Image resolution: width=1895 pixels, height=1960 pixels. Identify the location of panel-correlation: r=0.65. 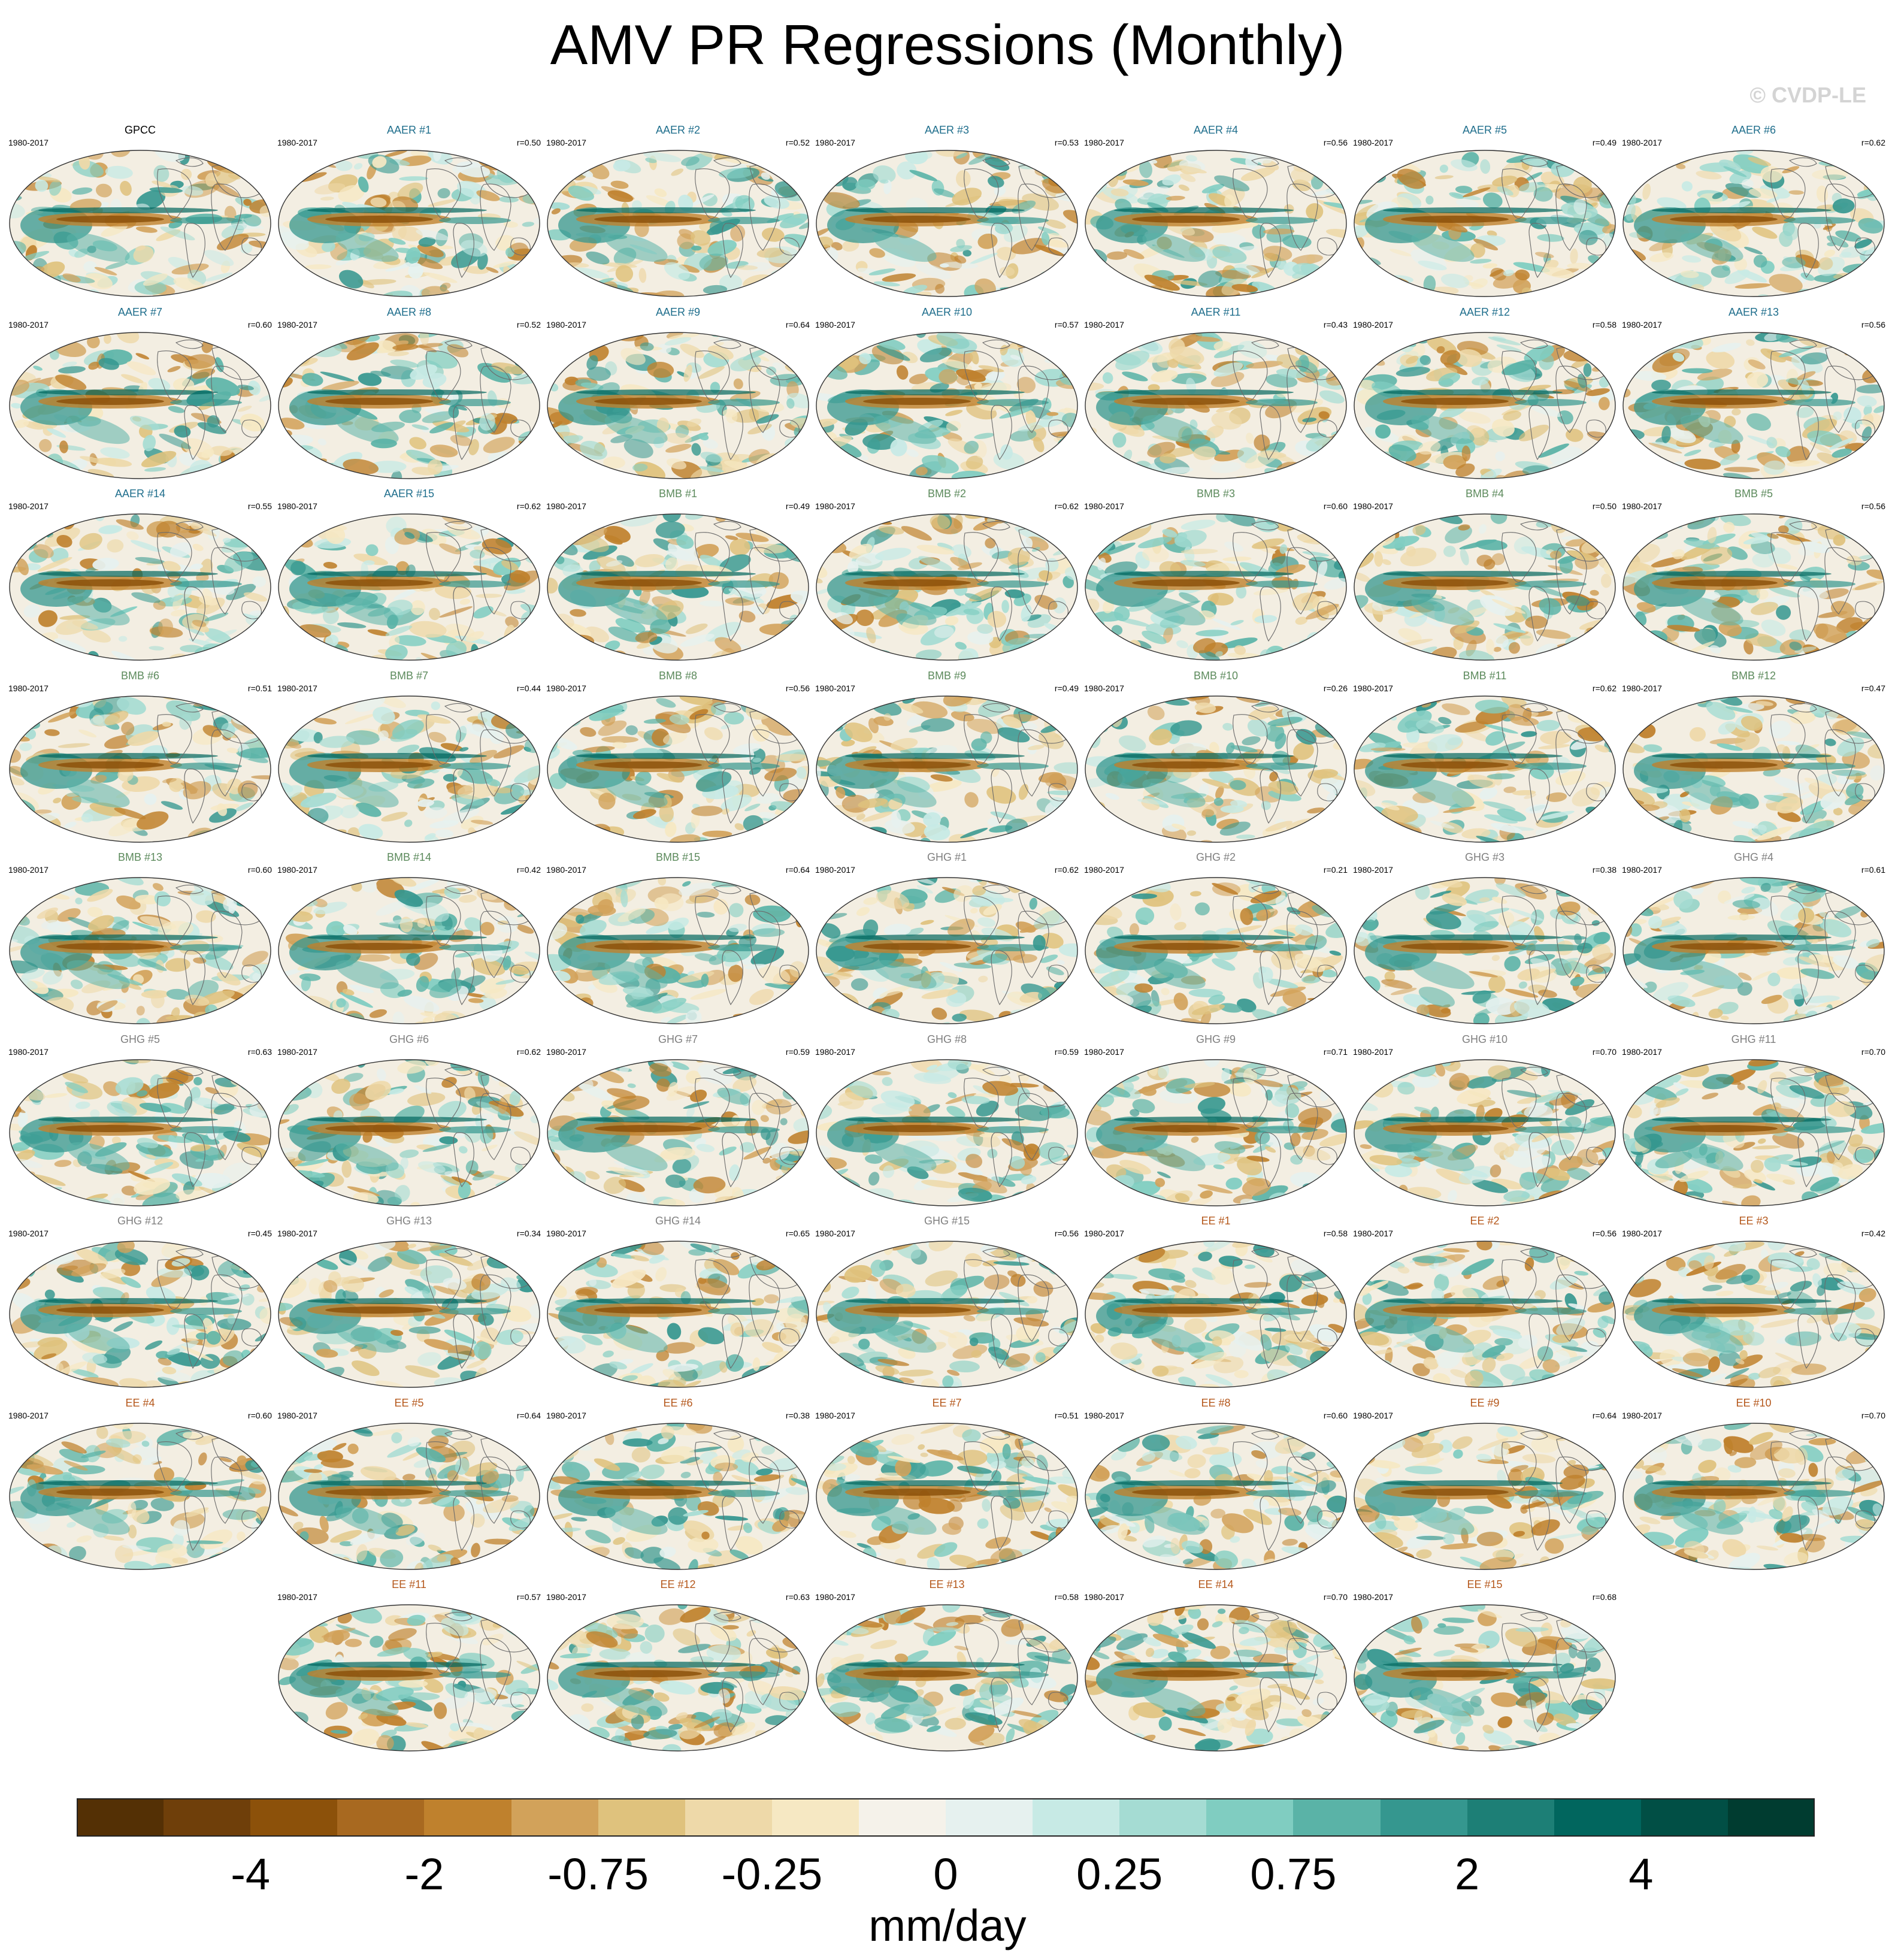
(797, 1234).